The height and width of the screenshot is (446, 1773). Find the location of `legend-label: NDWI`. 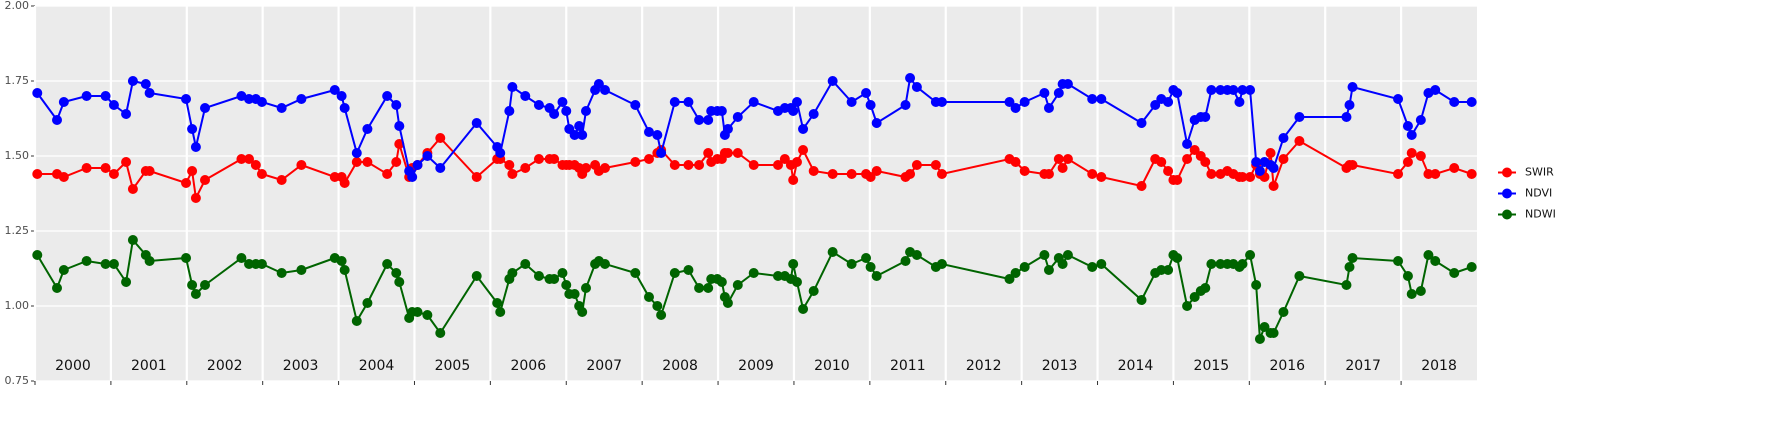

legend-label: NDWI is located at coordinates (1540, 214).